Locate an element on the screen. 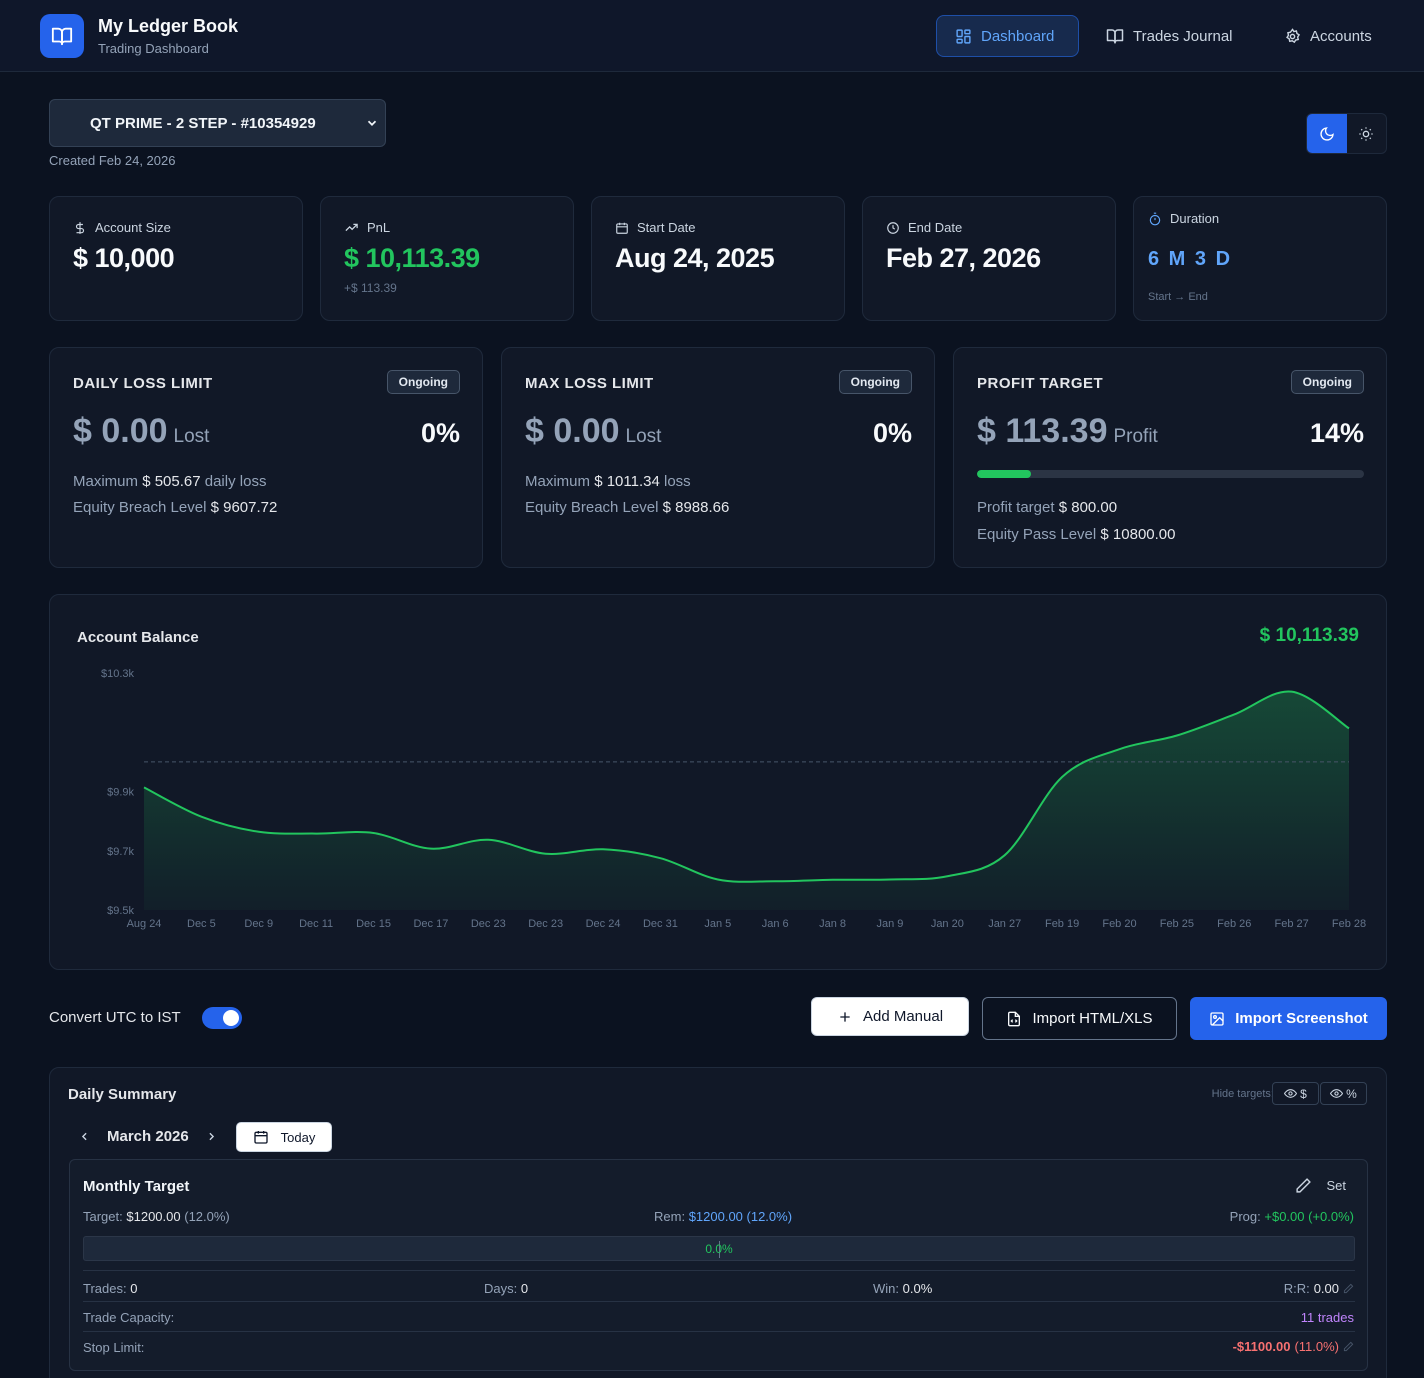 Image resolution: width=1424 pixels, height=1378 pixels. x-tick-label: Dec 24 is located at coordinates (603, 924).